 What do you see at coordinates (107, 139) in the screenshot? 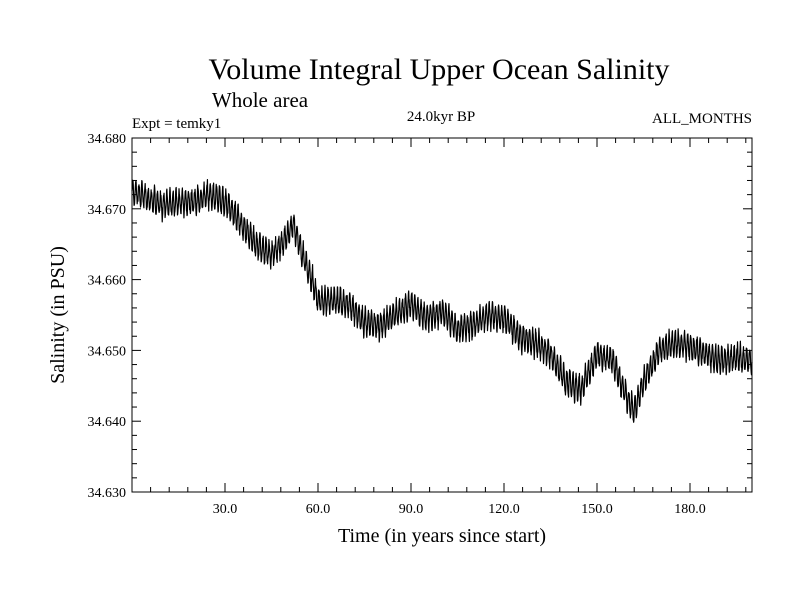
I see `y-tick-label: 34.680` at bounding box center [107, 139].